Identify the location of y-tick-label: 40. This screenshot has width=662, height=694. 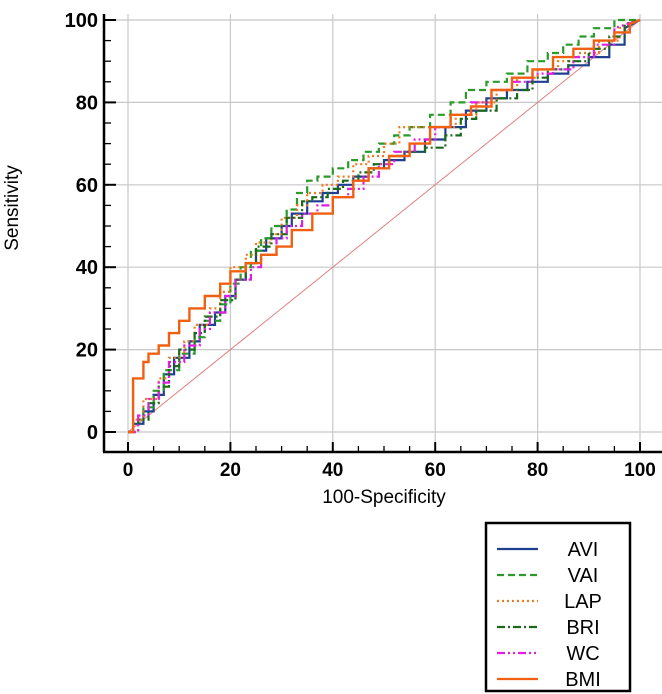
(87, 268).